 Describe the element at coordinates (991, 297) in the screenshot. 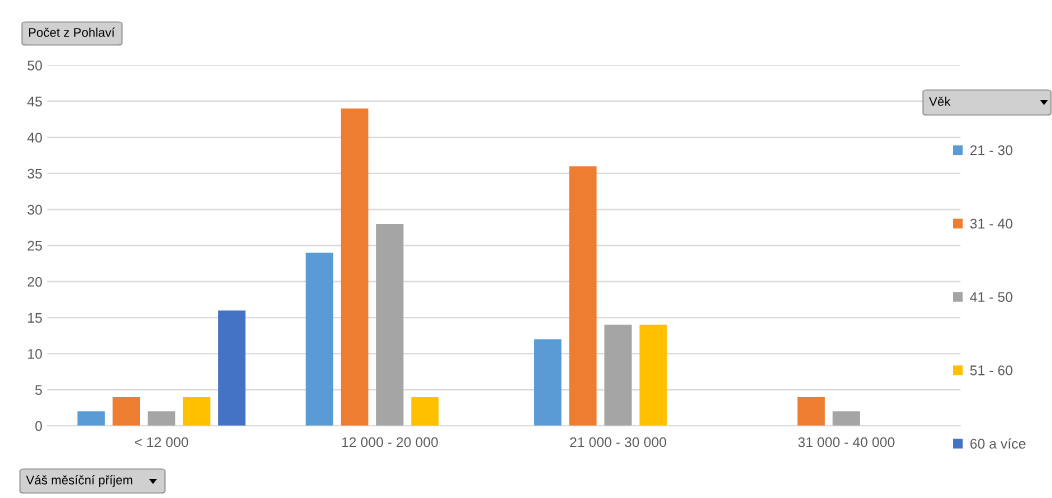

I see `legend-label: 41 - 50` at that location.